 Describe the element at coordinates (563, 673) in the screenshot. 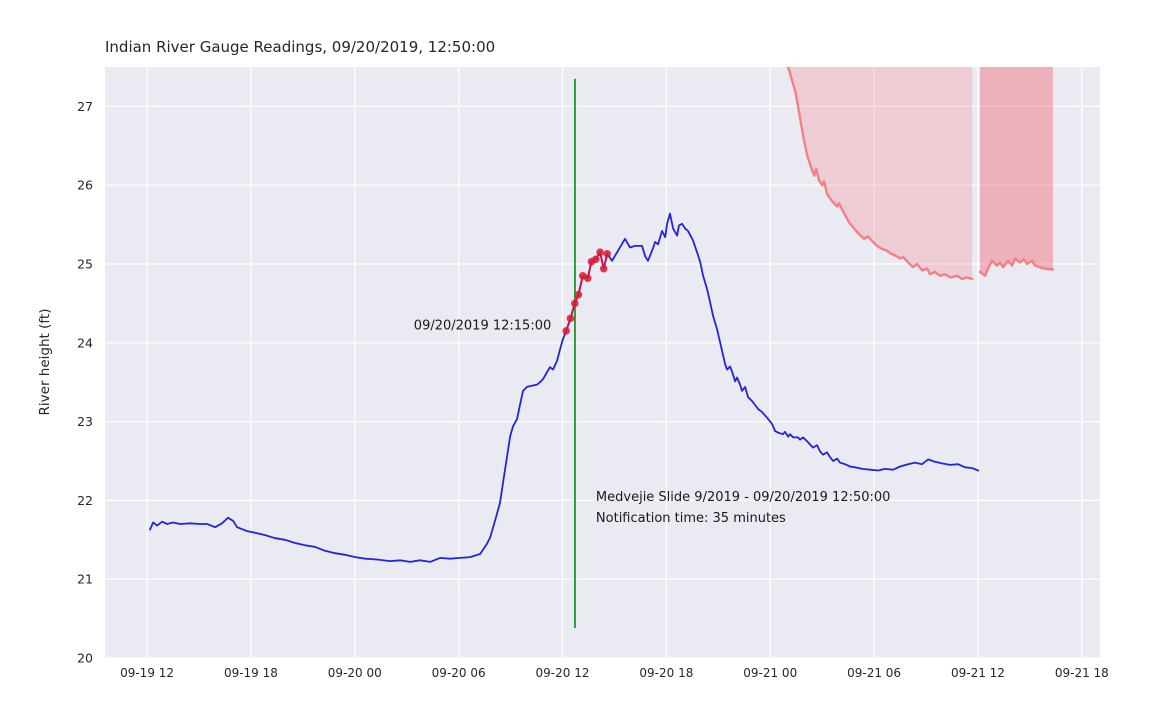

I see `x-tick-label: 09-20 12` at that location.